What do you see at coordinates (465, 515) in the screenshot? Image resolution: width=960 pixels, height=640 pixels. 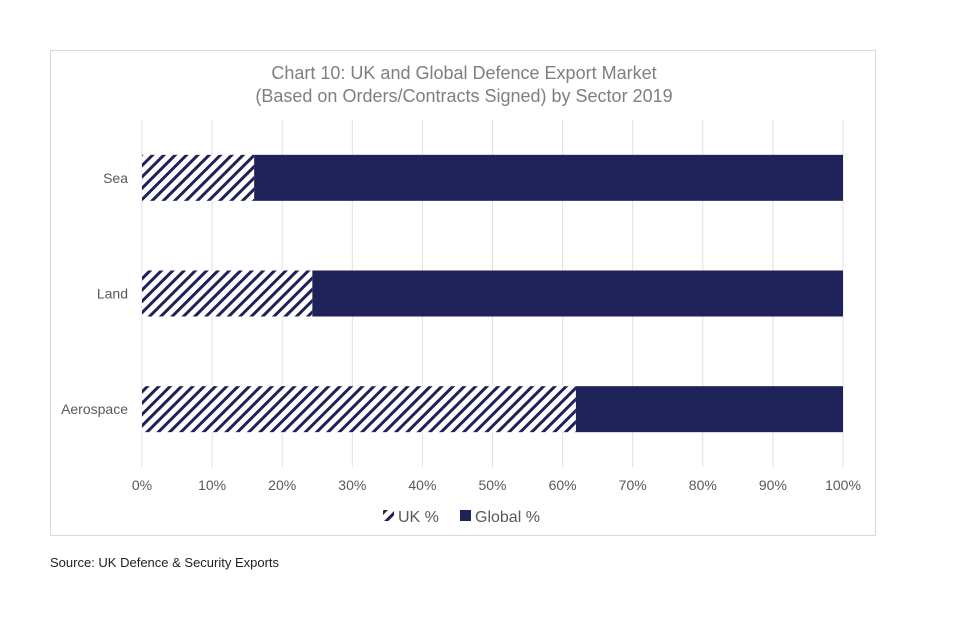 I see `legend-swatch-global` at bounding box center [465, 515].